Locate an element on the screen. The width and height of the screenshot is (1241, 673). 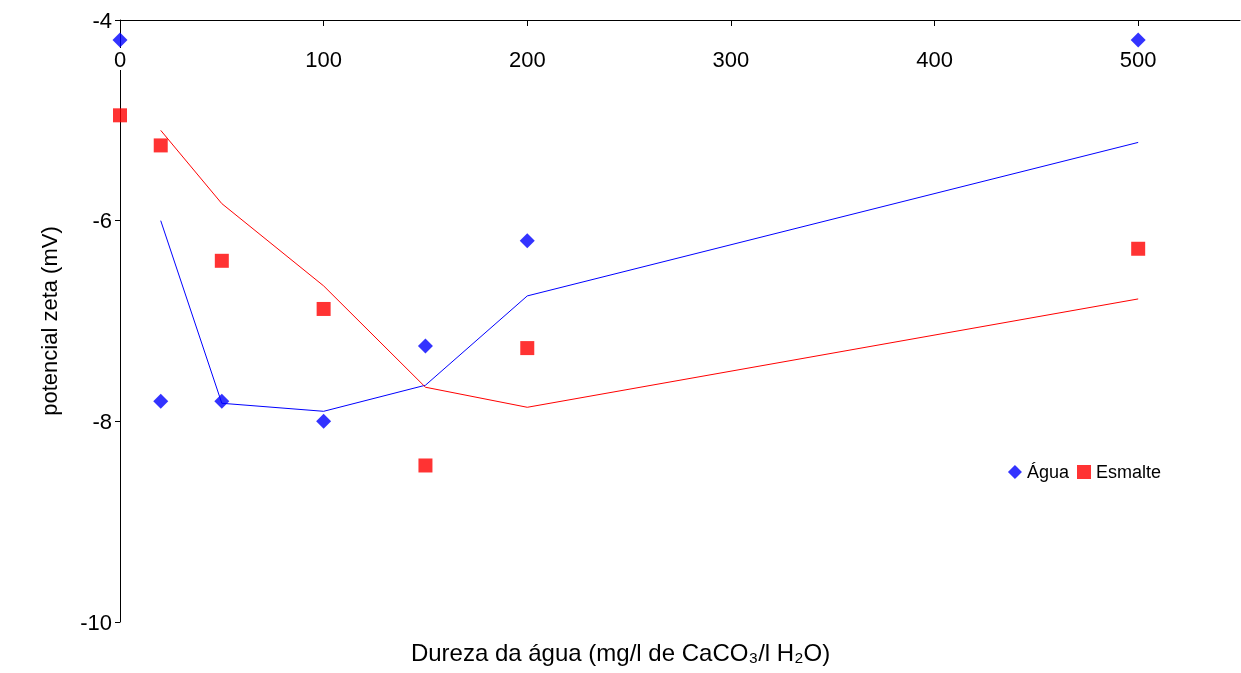
x-tick-label: 0 is located at coordinates (120, 59).